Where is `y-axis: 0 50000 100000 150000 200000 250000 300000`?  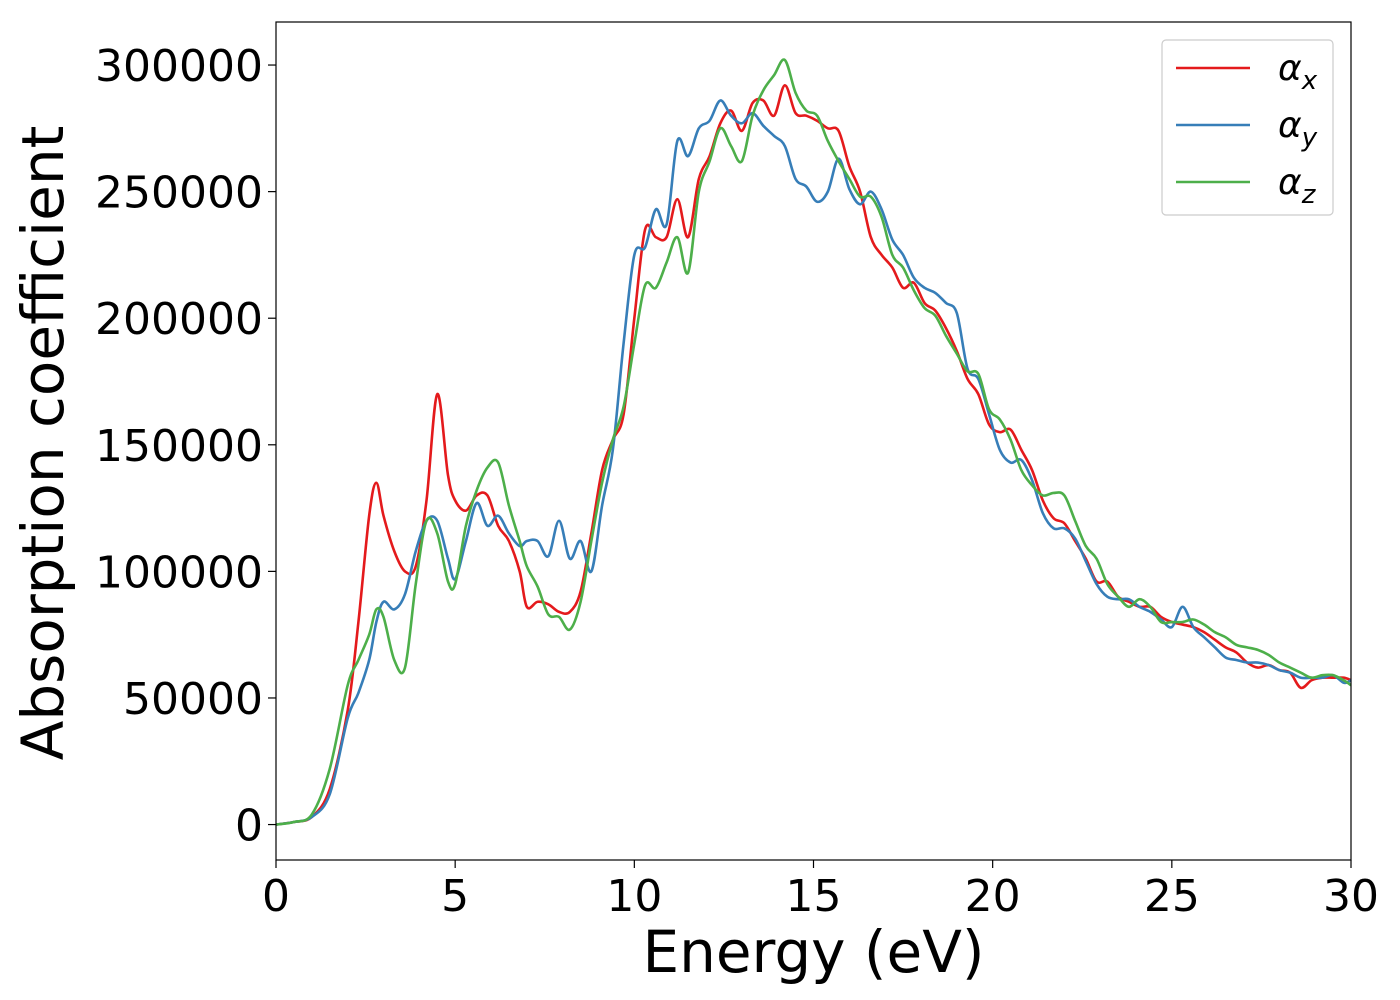
y-axis: 0 50000 100000 150000 200000 250000 300000 is located at coordinates (185, 446).